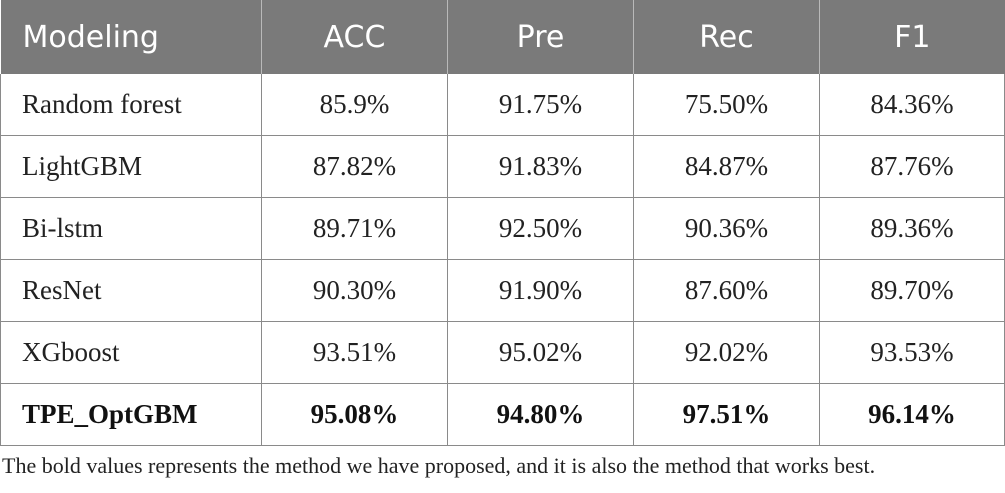 The width and height of the screenshot is (1005, 493). I want to click on header-pre: Pre, so click(540, 37).